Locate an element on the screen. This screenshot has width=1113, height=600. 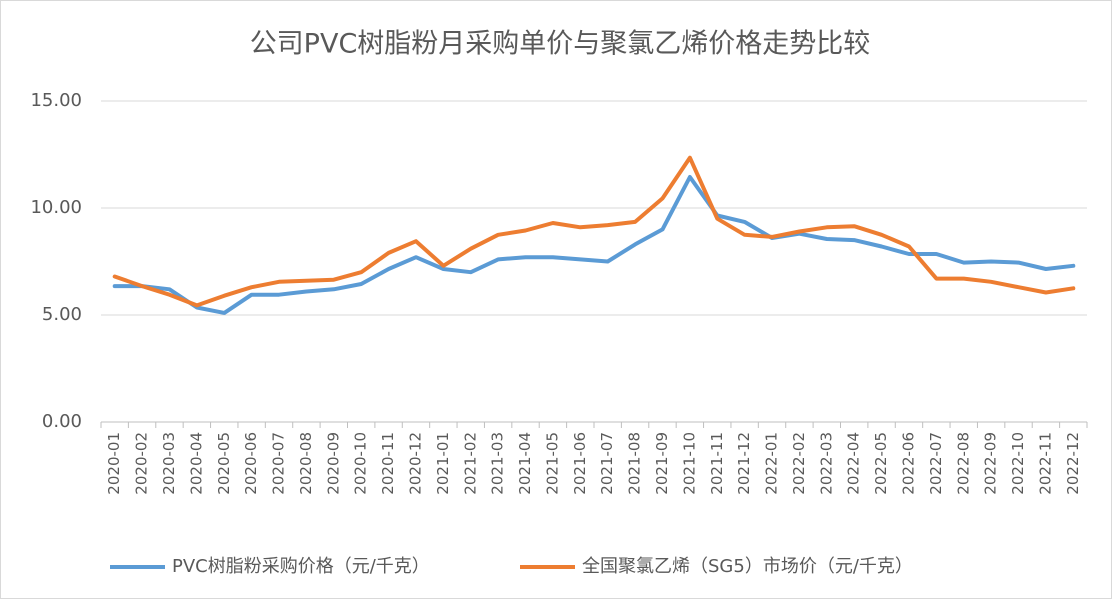
x-tick-label: 2020-08 is located at coordinates (306, 463).